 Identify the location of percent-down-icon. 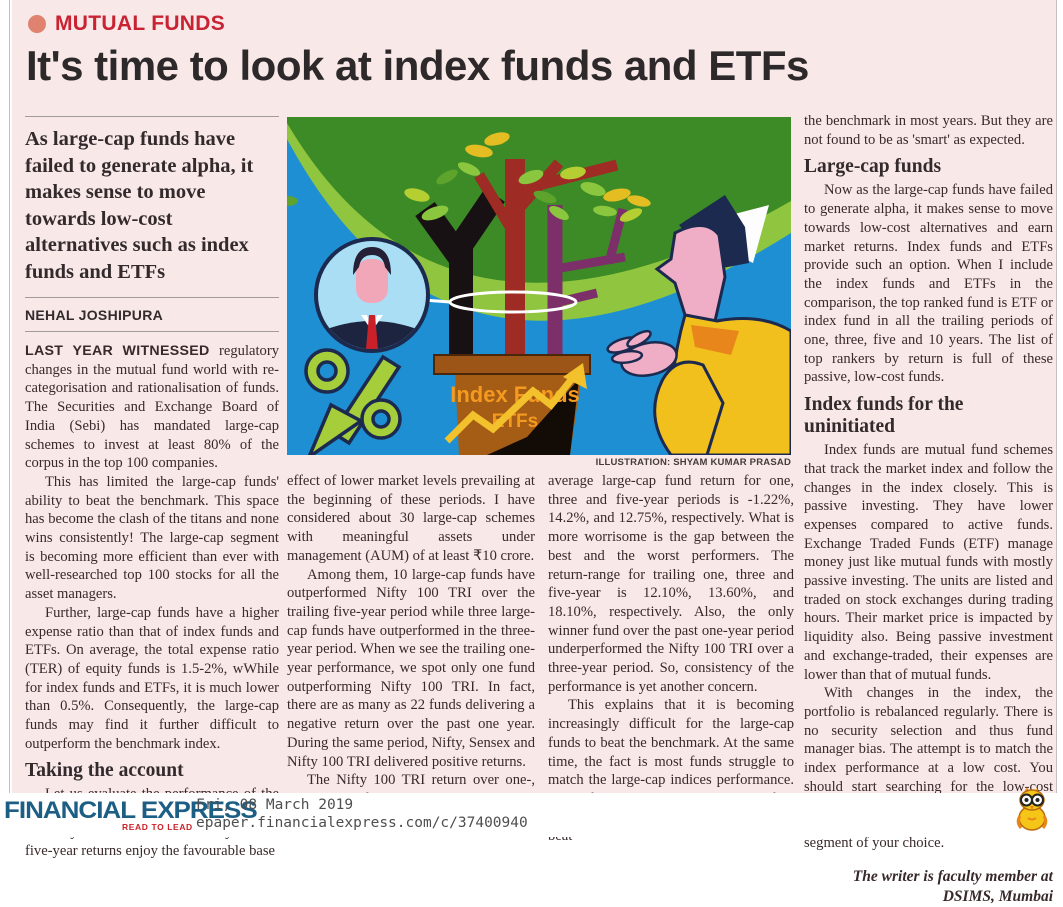
(353, 405).